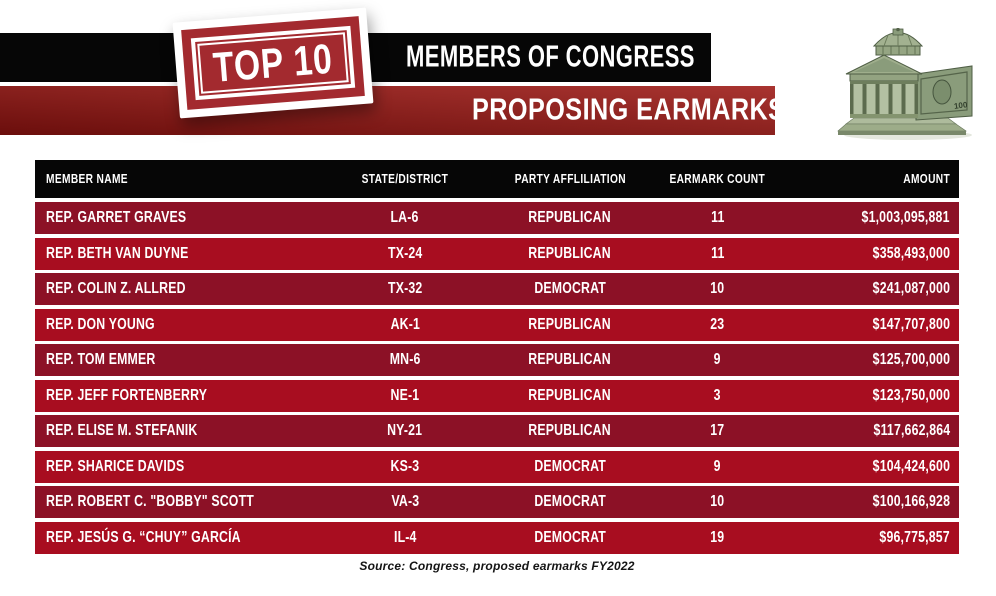 The image size is (996, 596). Describe the element at coordinates (405, 324) in the screenshot. I see `state-district-cell: AK-1` at that location.